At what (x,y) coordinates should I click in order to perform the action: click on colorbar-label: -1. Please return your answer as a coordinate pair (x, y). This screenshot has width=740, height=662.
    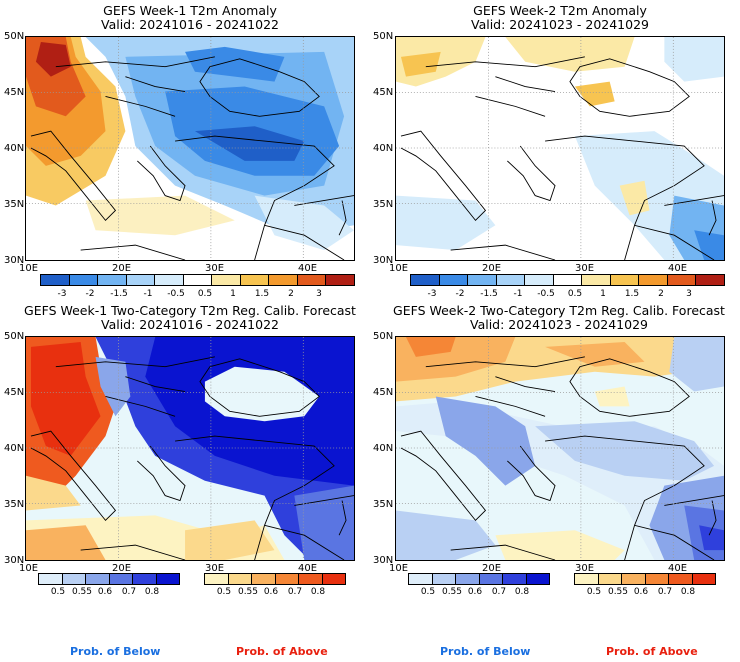
    Looking at the image, I should click on (148, 294).